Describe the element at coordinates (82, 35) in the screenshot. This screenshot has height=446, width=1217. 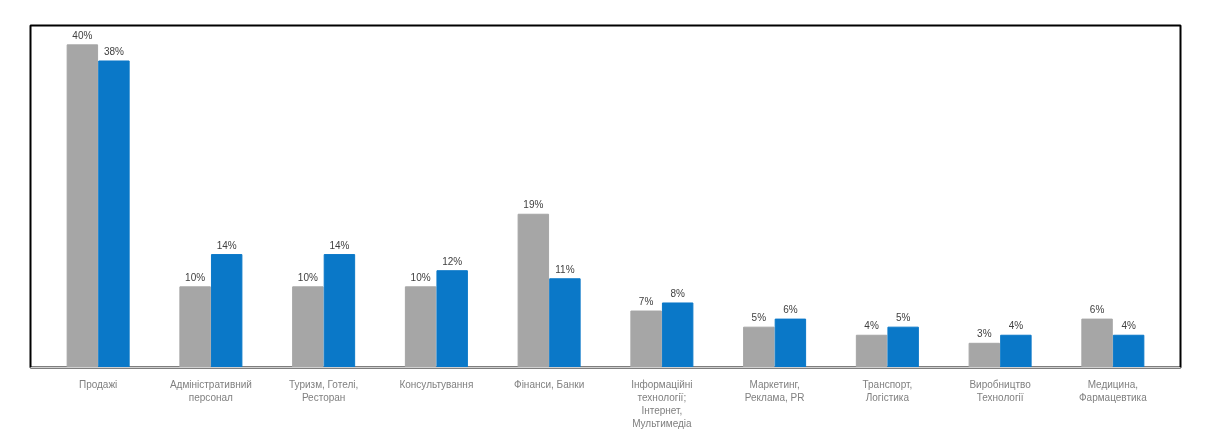
I see `data-label: 40%` at that location.